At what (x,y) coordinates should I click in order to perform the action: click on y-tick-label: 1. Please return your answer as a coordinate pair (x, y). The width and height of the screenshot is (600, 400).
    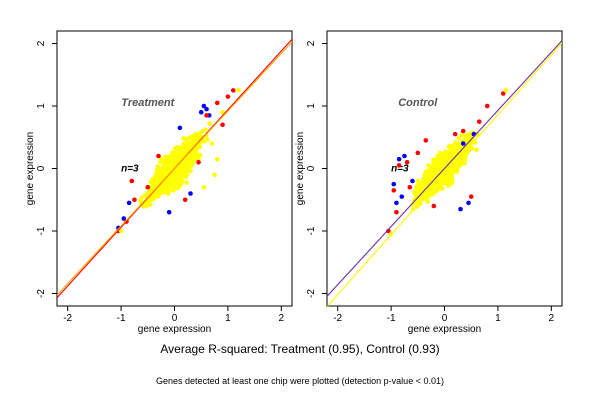
    Looking at the image, I should click on (311, 106).